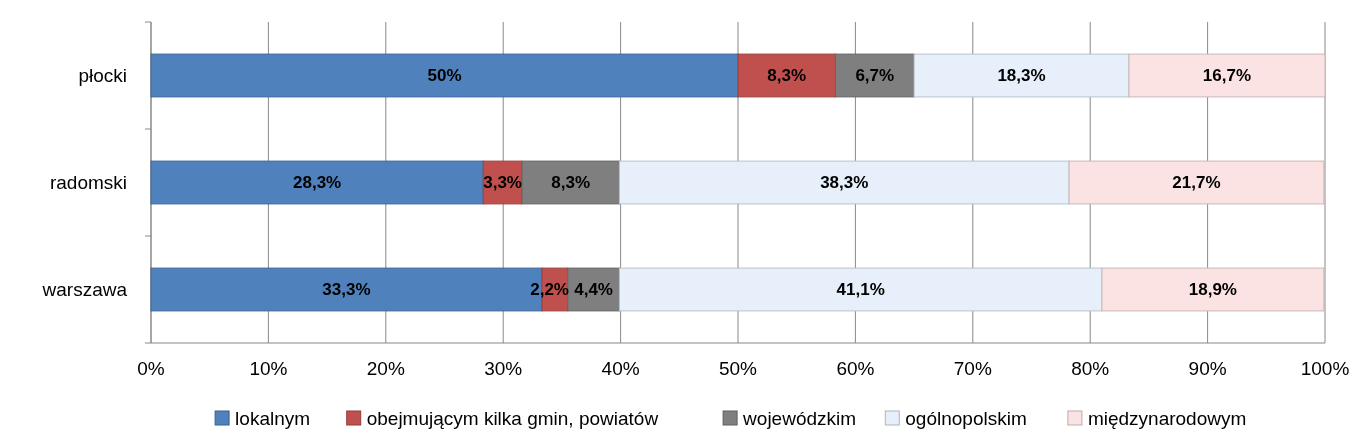  I want to click on data-label: 28,3%, so click(317, 183).